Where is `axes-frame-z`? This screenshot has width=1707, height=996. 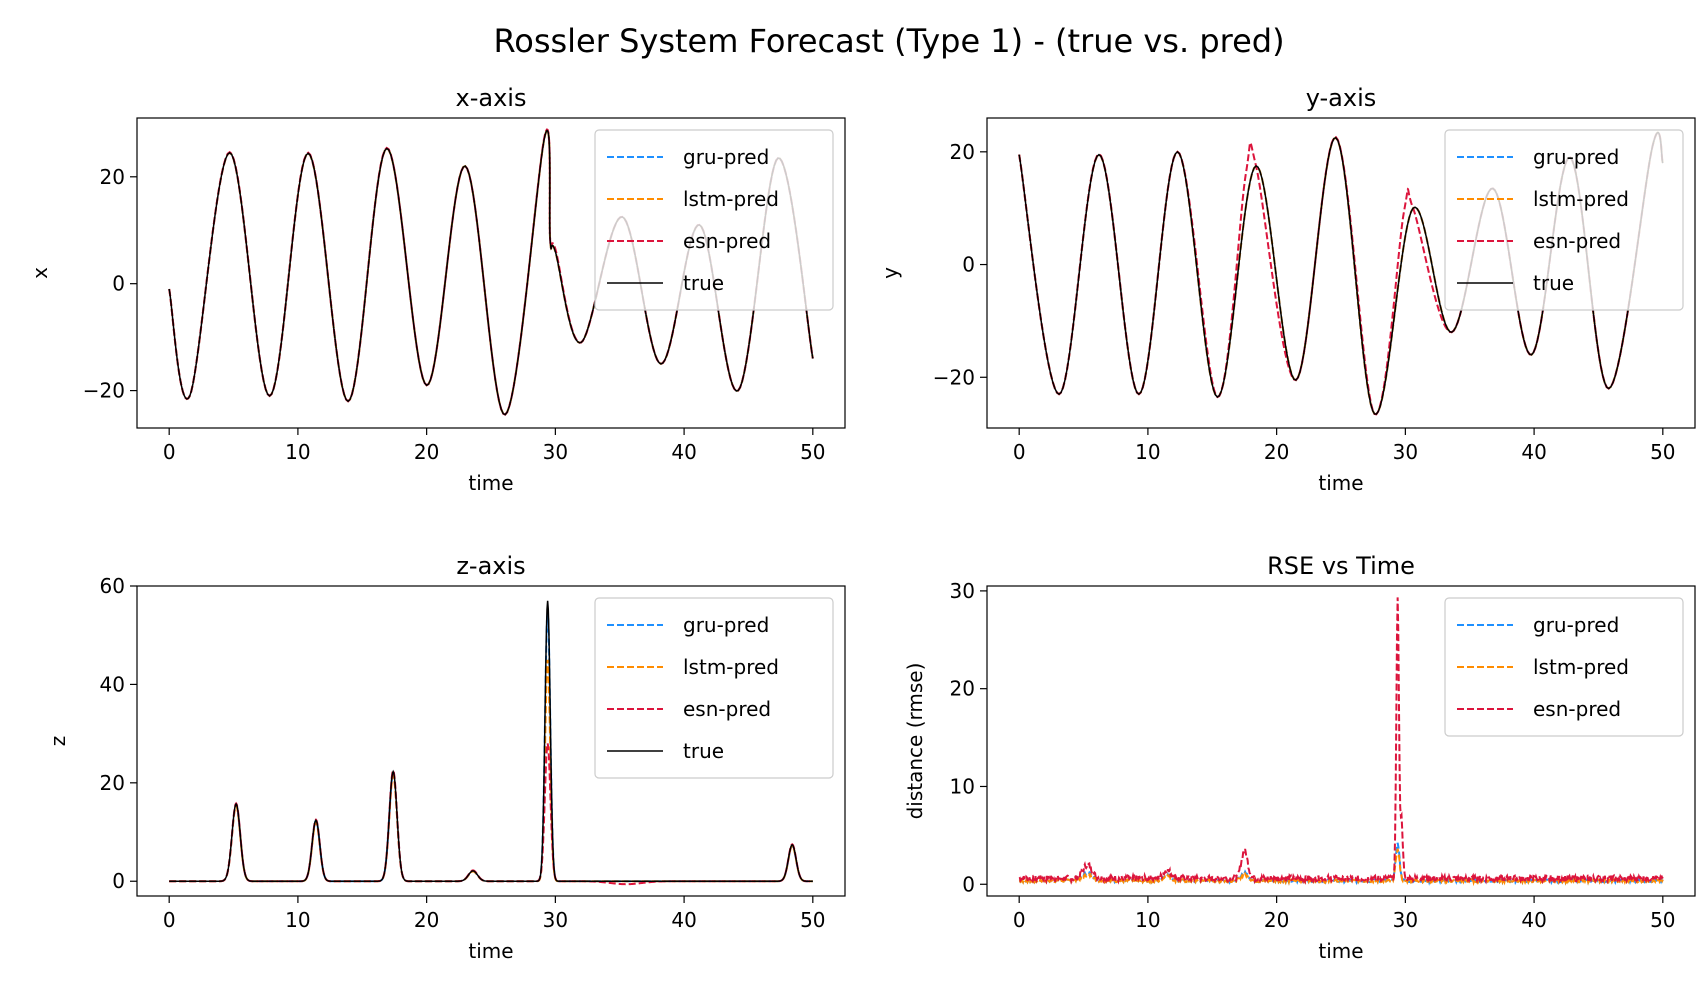
axes-frame-z is located at coordinates (491, 741).